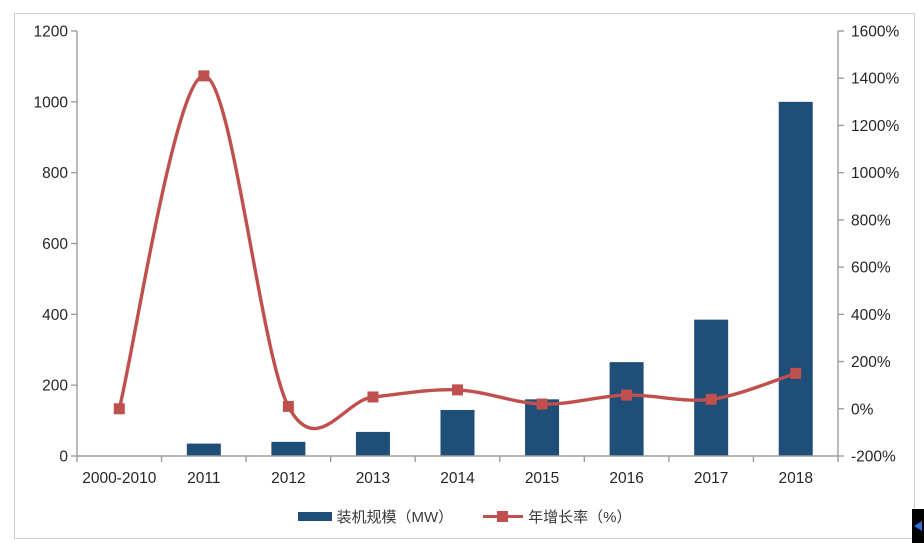  What do you see at coordinates (875, 173) in the screenshot?
I see `y-right-tick-label: 1000%` at bounding box center [875, 173].